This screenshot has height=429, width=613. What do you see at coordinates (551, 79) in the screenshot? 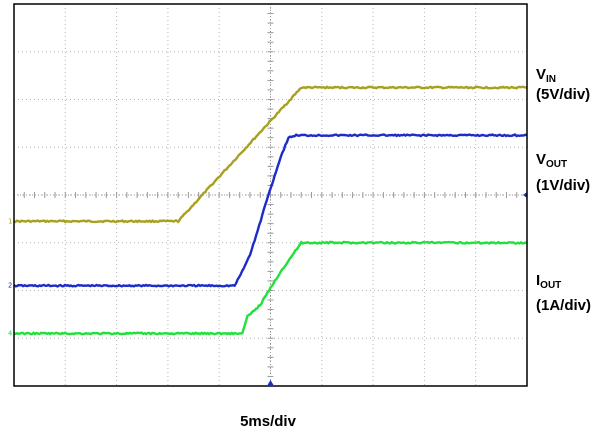
I see `vin-label-sub: IN` at bounding box center [551, 79].